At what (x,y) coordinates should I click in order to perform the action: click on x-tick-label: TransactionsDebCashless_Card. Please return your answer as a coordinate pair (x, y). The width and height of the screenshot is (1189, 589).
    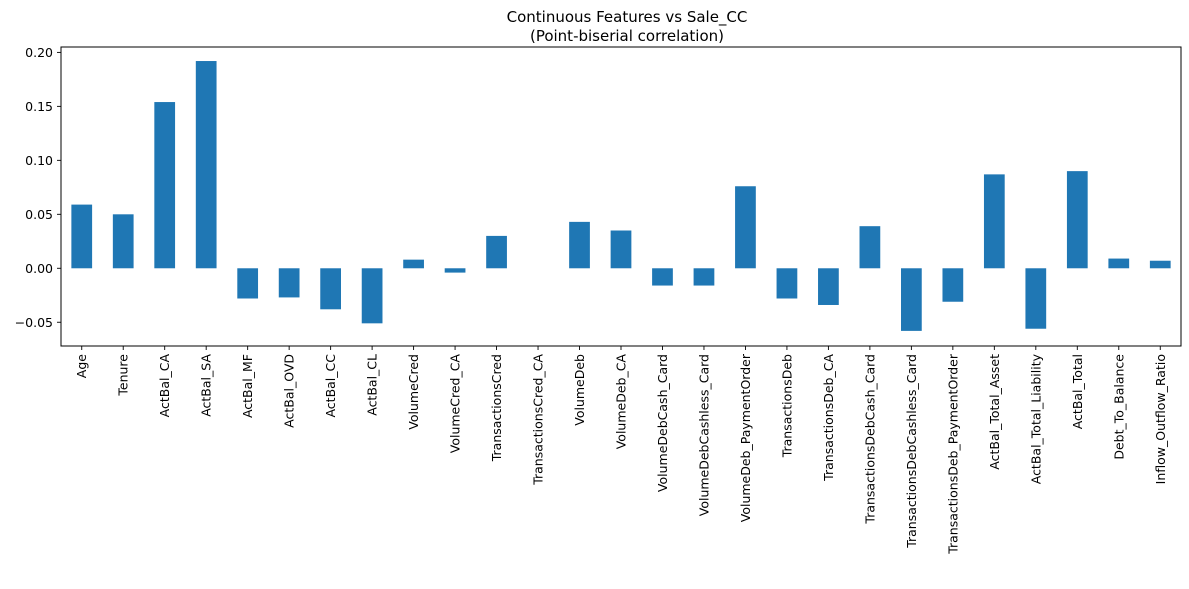
    Looking at the image, I should click on (911, 451).